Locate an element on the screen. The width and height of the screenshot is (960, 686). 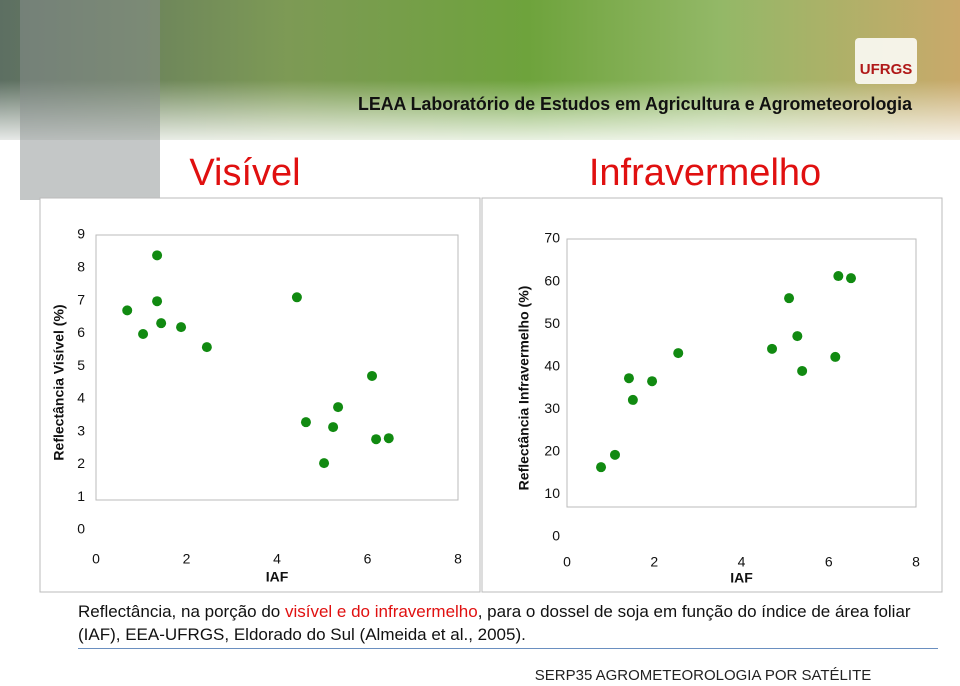
caption-text: Reflectância, na porção do is located at coordinates (181, 611).